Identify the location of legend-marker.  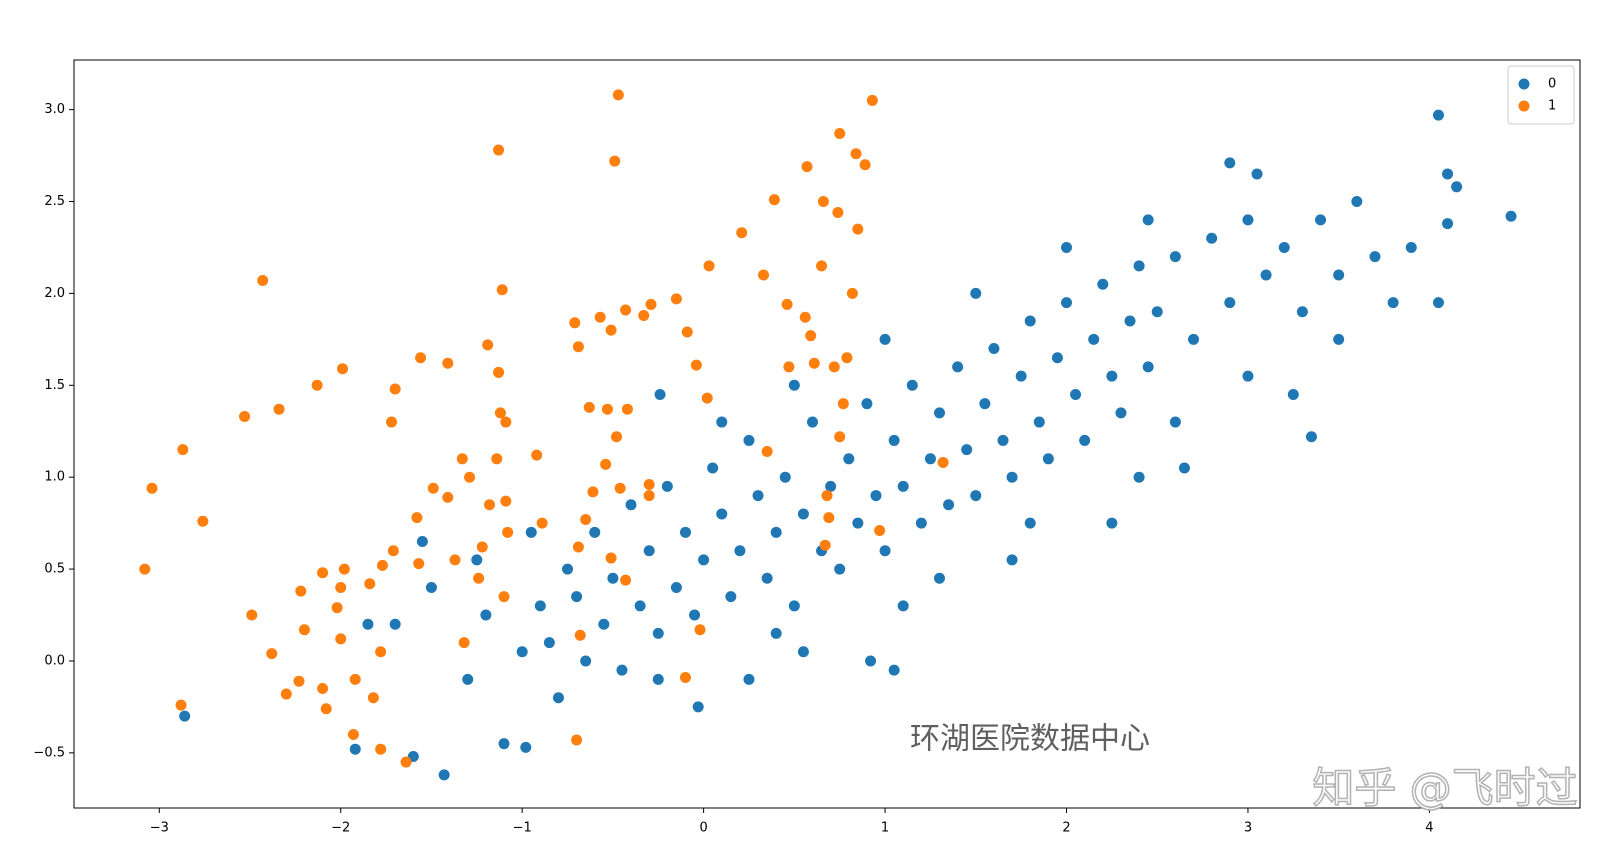
(1524, 84).